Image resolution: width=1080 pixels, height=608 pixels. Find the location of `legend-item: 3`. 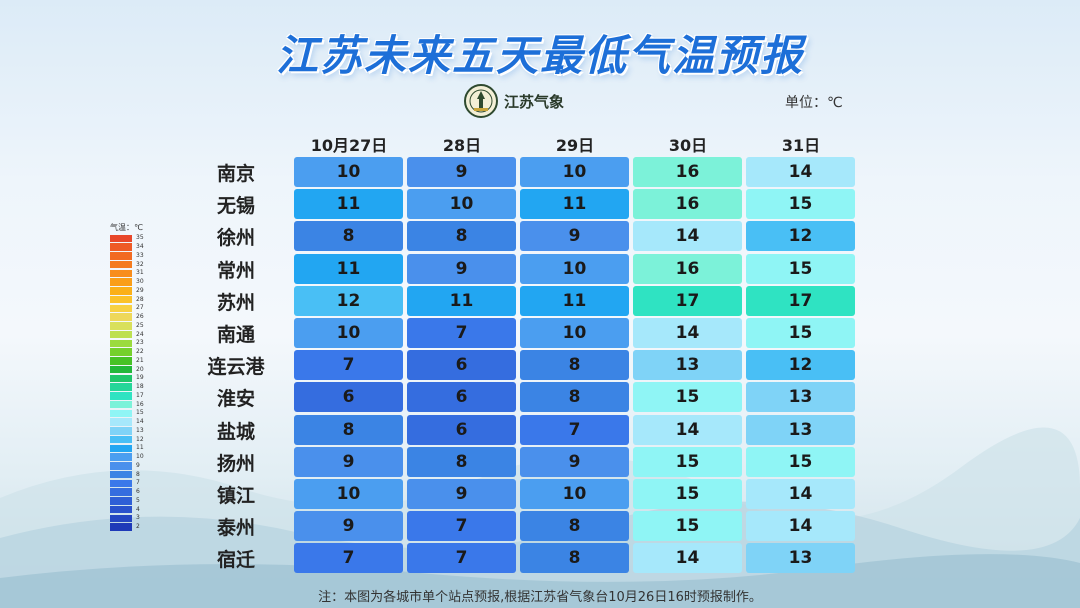

legend-item: 3 is located at coordinates (127, 518).